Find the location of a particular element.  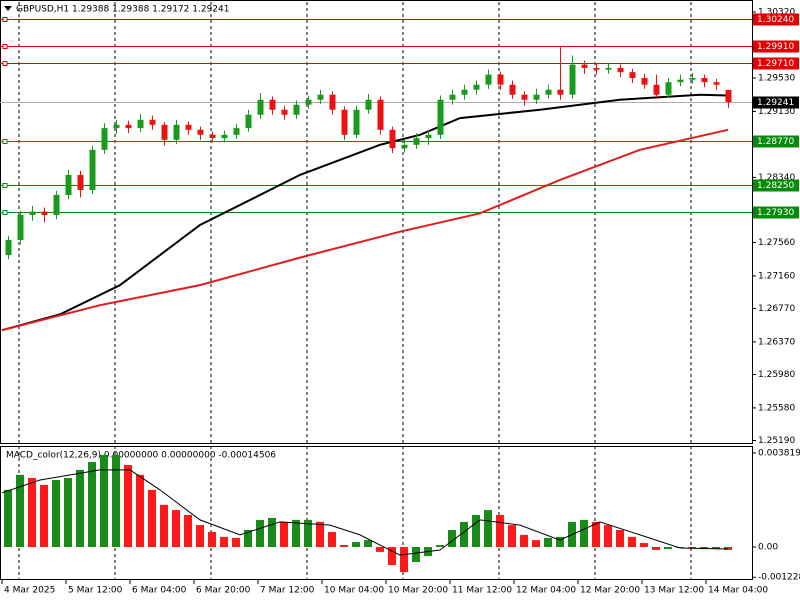

level-label: 1.30240 is located at coordinates (775, 20).